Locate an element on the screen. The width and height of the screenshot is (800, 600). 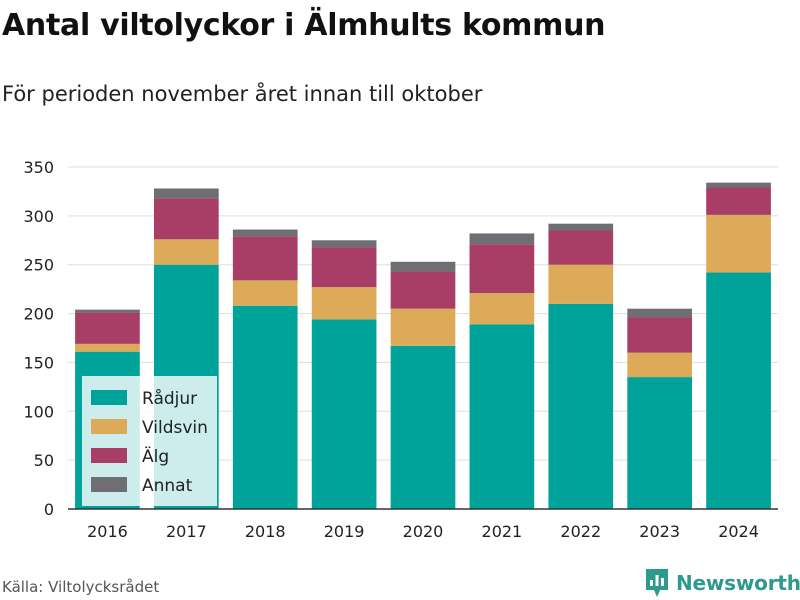
y-tick-label: 350 is located at coordinates (38, 167).